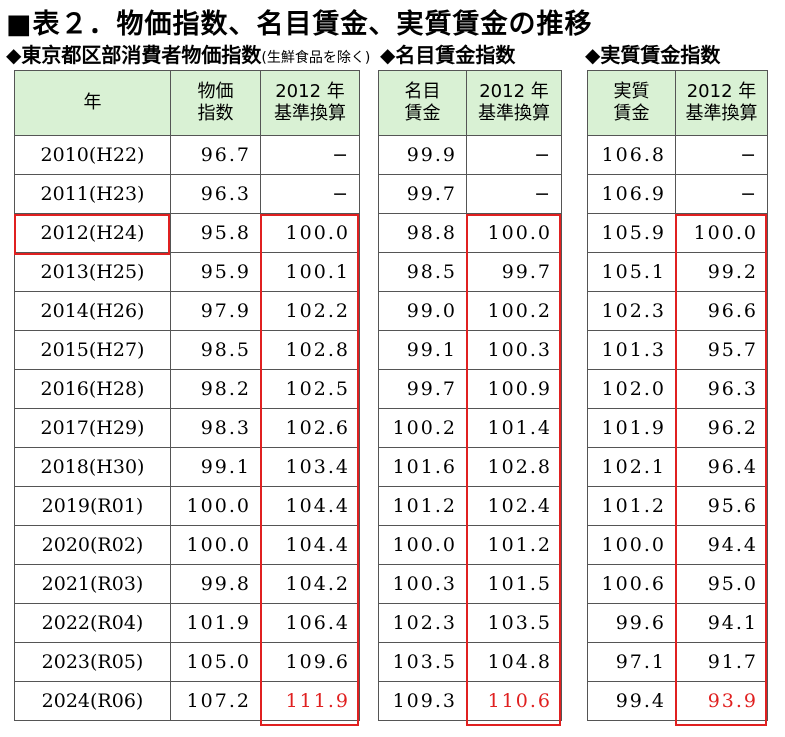  Describe the element at coordinates (470, 623) in the screenshot. I see `table-row: 102.3 103.5` at that location.